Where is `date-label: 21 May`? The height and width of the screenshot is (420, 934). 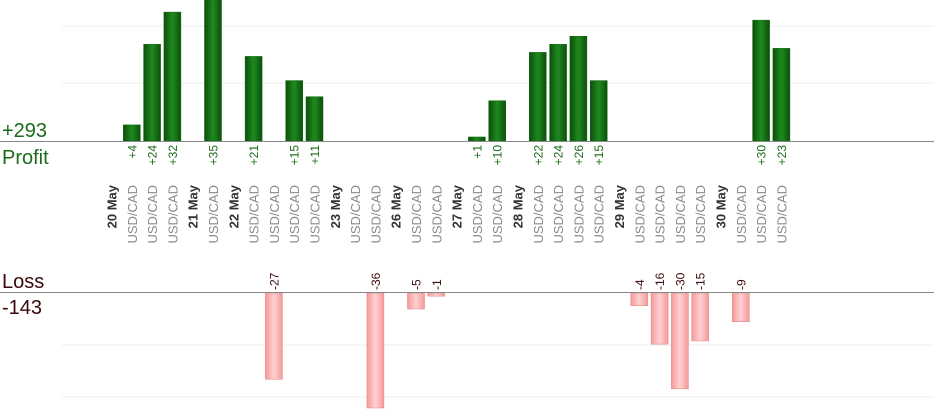 date-label: 21 May is located at coordinates (193, 206).